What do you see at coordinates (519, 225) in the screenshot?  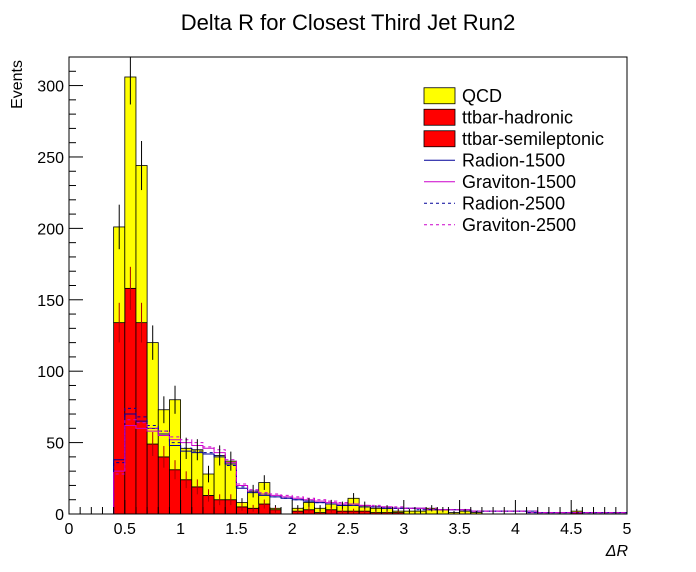 I see `legend-label: Graviton-2500` at bounding box center [519, 225].